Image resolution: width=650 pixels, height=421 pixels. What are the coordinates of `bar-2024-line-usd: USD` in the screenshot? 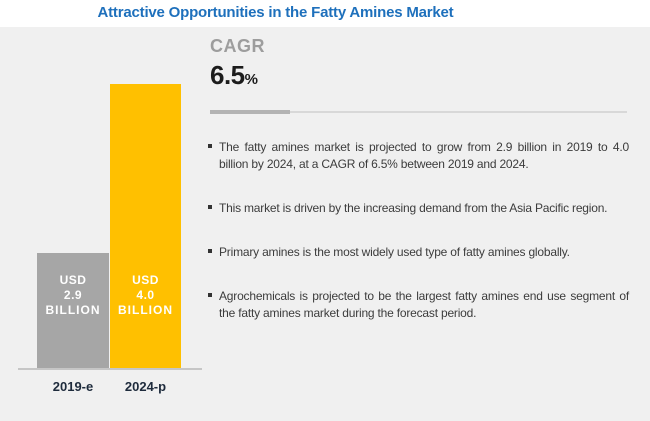 It's located at (145, 280).